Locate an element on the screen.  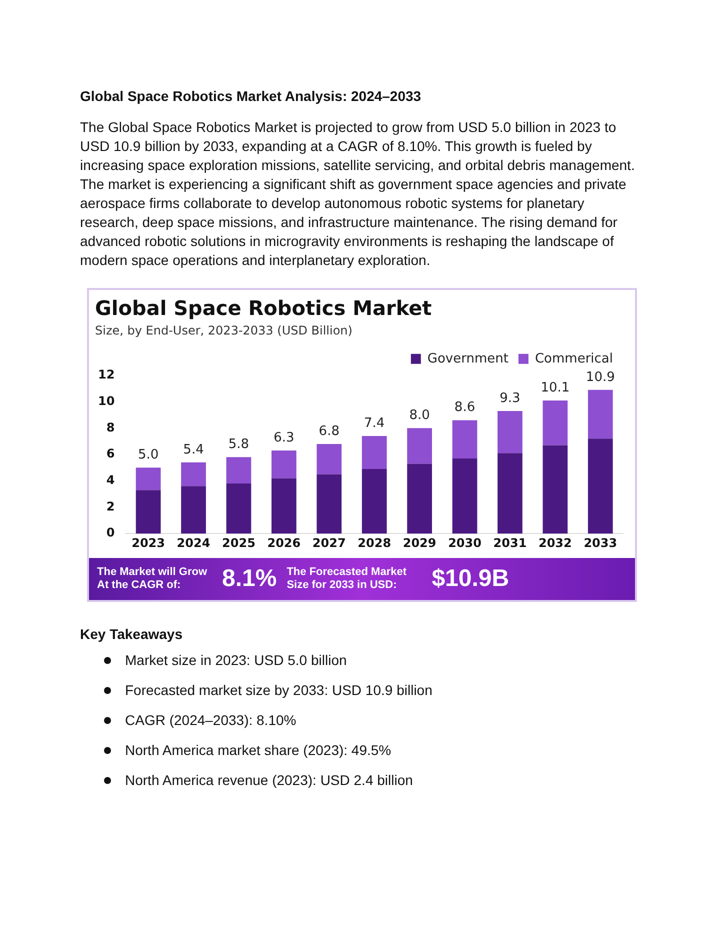
x-tick-label: 2030 is located at coordinates (465, 543).